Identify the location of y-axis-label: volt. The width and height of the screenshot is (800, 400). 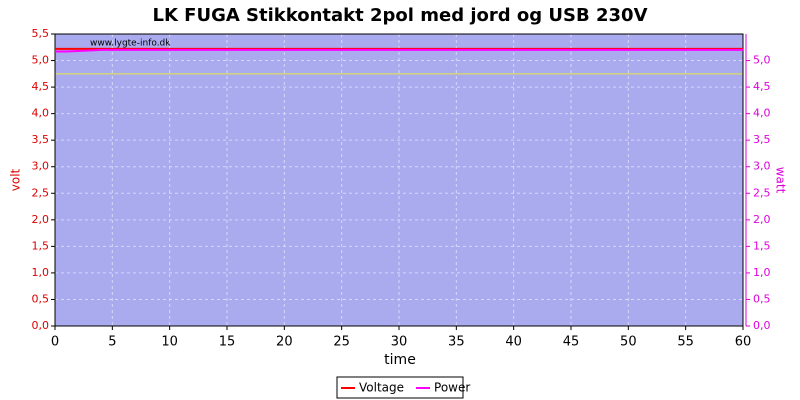
(16, 179).